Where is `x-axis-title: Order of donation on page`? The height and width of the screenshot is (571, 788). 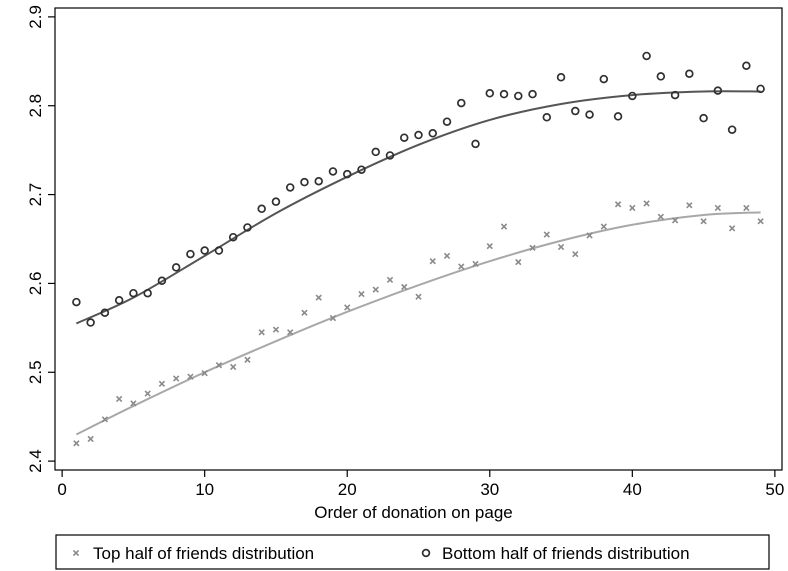 x-axis-title: Order of donation on page is located at coordinates (413, 512).